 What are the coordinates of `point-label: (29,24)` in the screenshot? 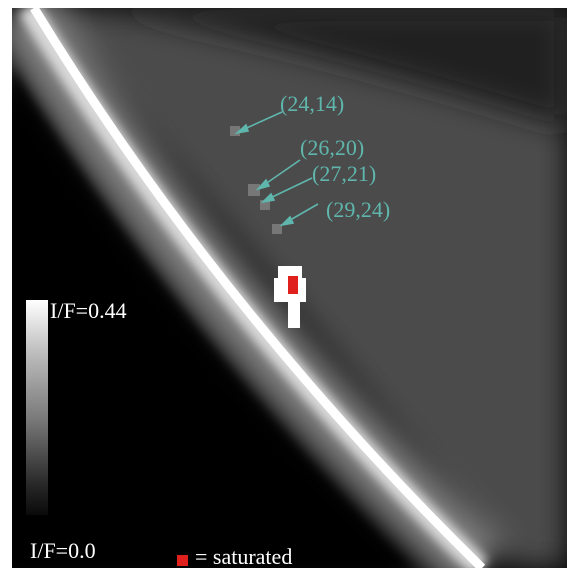 It's located at (358, 210).